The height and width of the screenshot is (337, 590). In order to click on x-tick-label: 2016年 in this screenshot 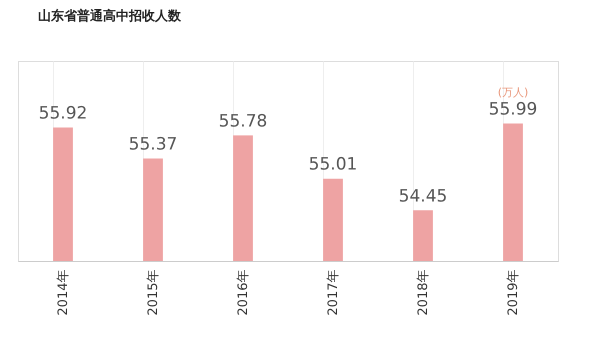, I will do `click(243, 293)`.